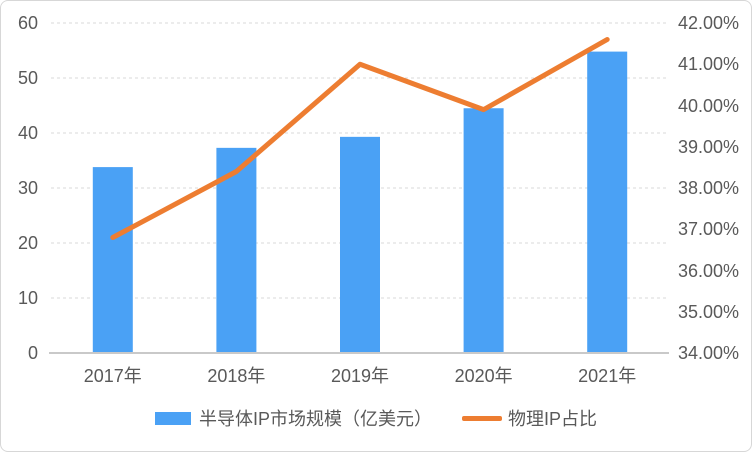 Image resolution: width=752 pixels, height=452 pixels. Describe the element at coordinates (27, 243) in the screenshot. I see `left-axis-tick: 20` at that location.